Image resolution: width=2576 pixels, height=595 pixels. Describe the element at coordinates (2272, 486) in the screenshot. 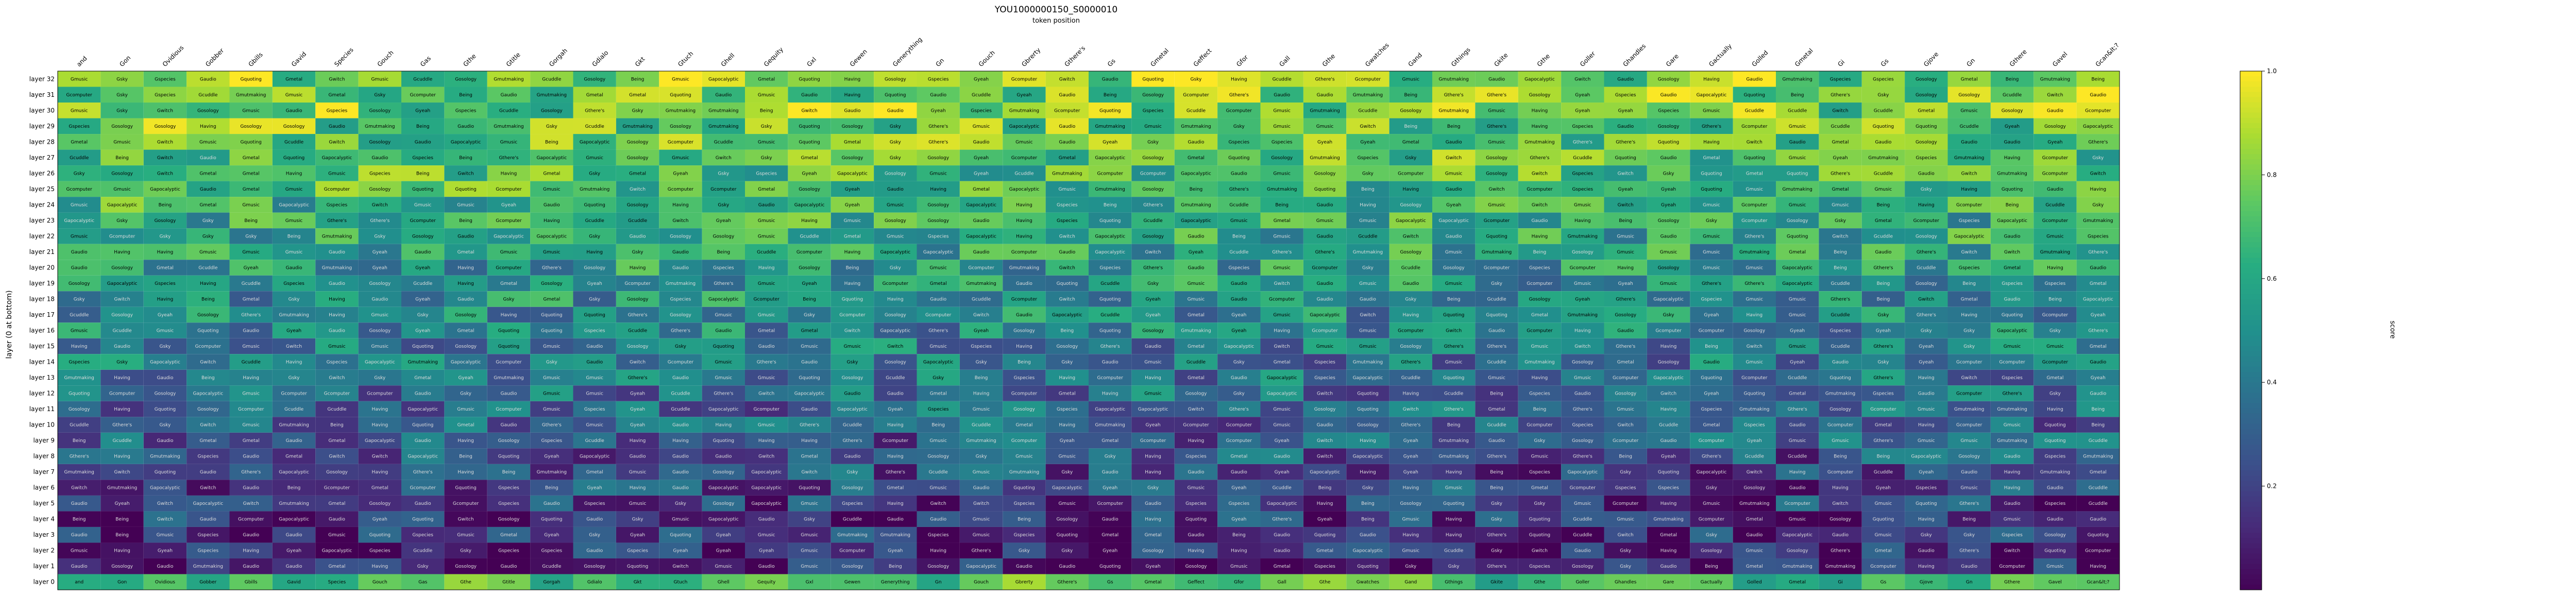

I see `colorbar-tick-label: 0.2` at that location.